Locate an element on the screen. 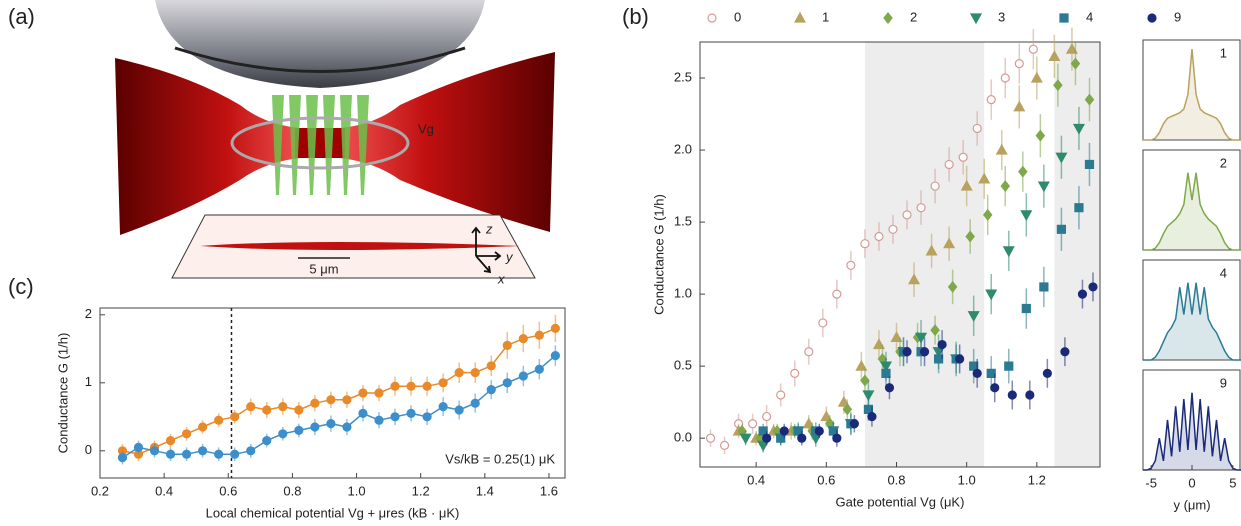 The height and width of the screenshot is (526, 1241). legend-label: 1 is located at coordinates (825, 16).